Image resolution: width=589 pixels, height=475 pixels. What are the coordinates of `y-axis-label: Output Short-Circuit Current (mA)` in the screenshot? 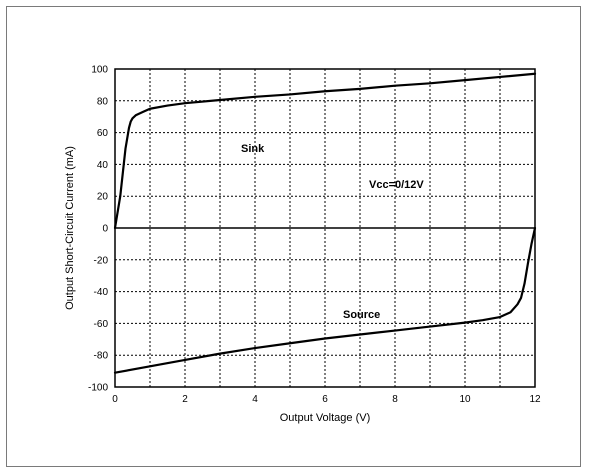 It's located at (70, 228).